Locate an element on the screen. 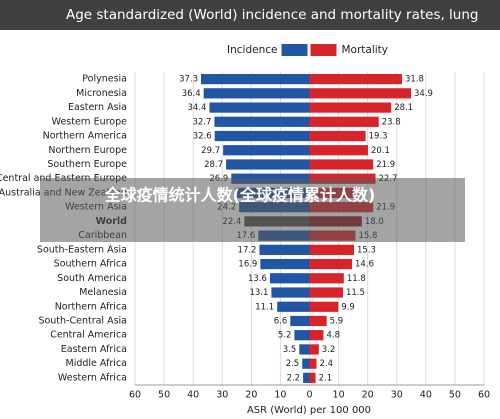 This screenshot has width=500, height=419. value-label: 23.8 is located at coordinates (391, 122).